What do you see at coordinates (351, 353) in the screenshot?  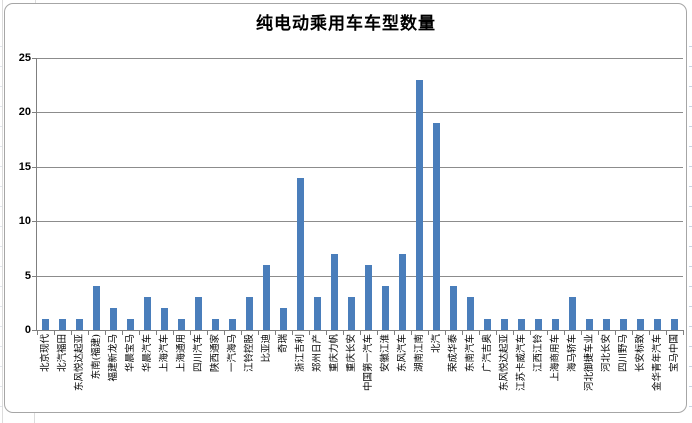 I see `x-axis-label: 重庆长安` at bounding box center [351, 353].